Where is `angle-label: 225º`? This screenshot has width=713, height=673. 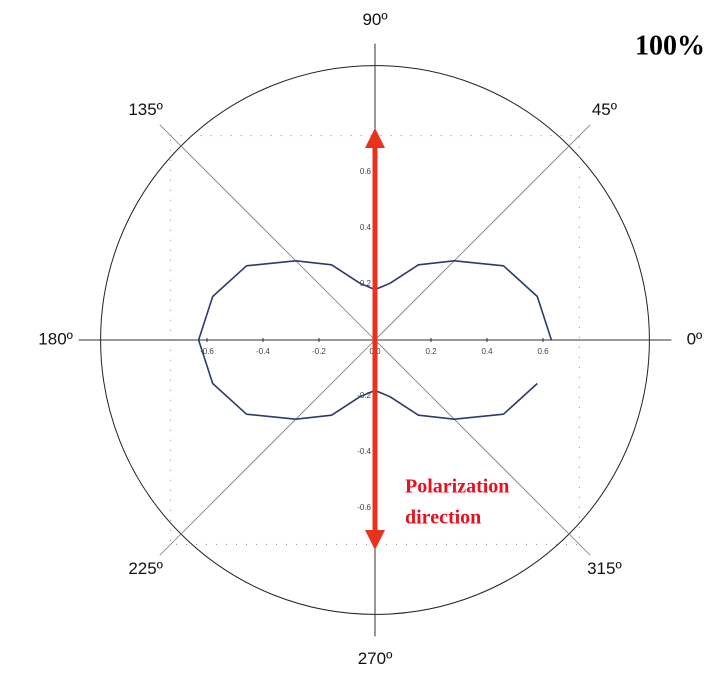
angle-label: 225º is located at coordinates (145, 568).